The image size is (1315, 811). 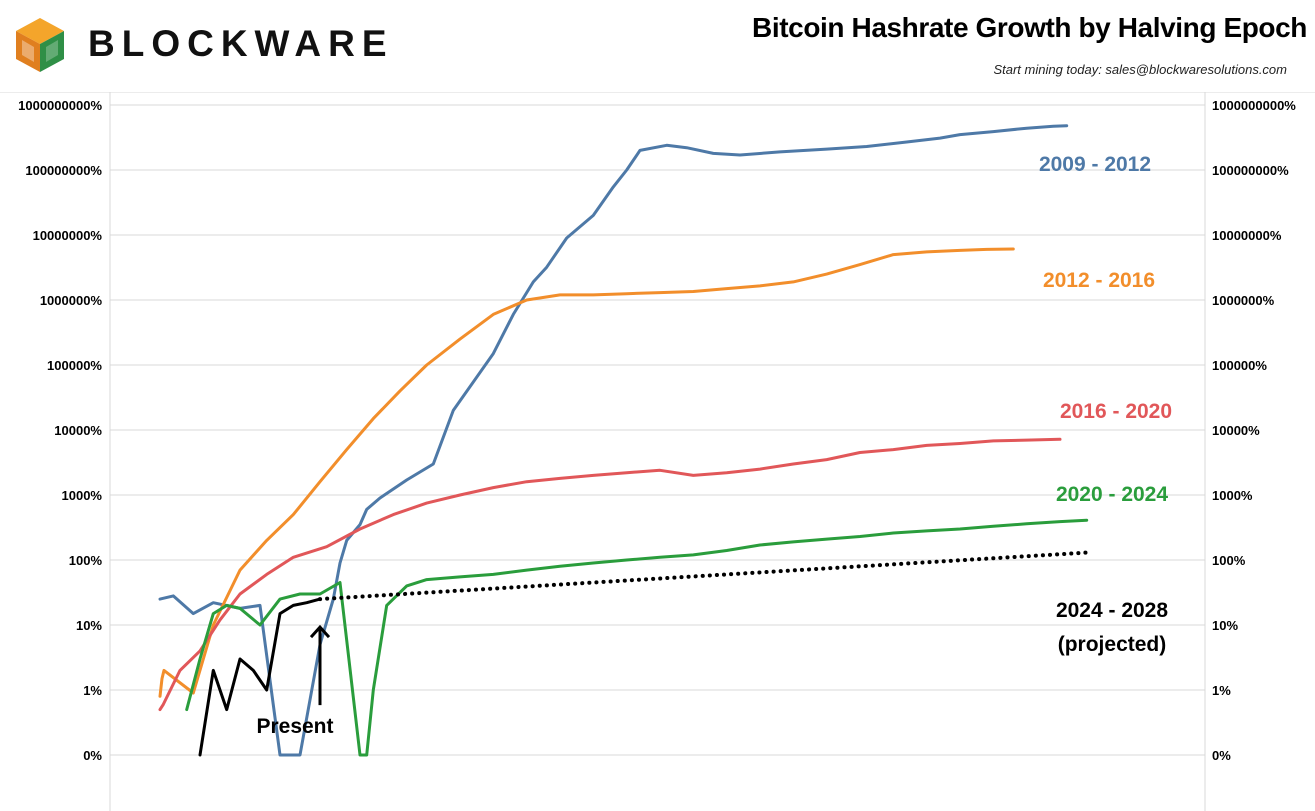 What do you see at coordinates (74, 365) in the screenshot?
I see `left-tick-label: 100000%` at bounding box center [74, 365].